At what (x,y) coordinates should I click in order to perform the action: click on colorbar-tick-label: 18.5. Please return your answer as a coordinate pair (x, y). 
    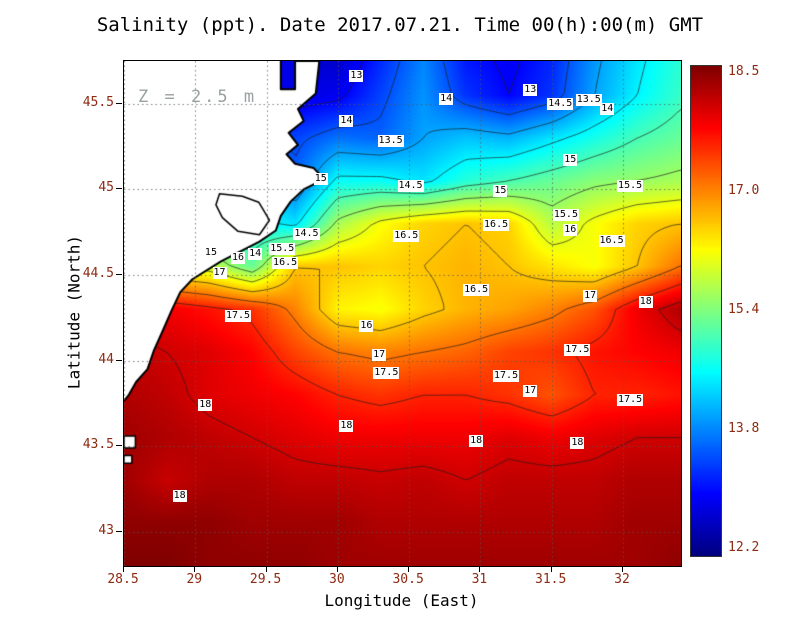
    Looking at the image, I should click on (744, 71).